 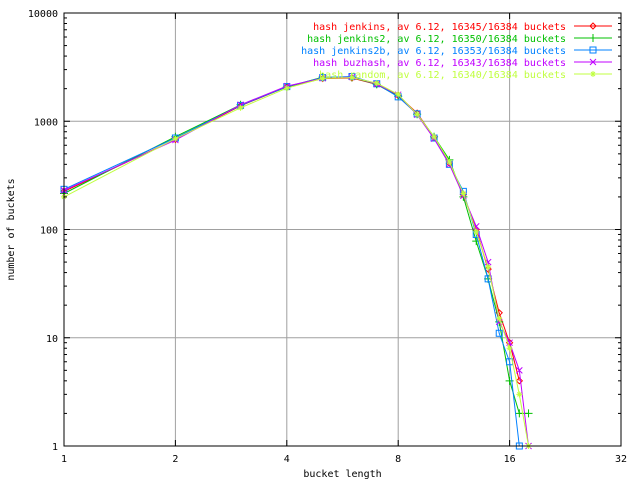 What do you see at coordinates (510, 459) in the screenshot?
I see `x-tick-label: 16` at bounding box center [510, 459].